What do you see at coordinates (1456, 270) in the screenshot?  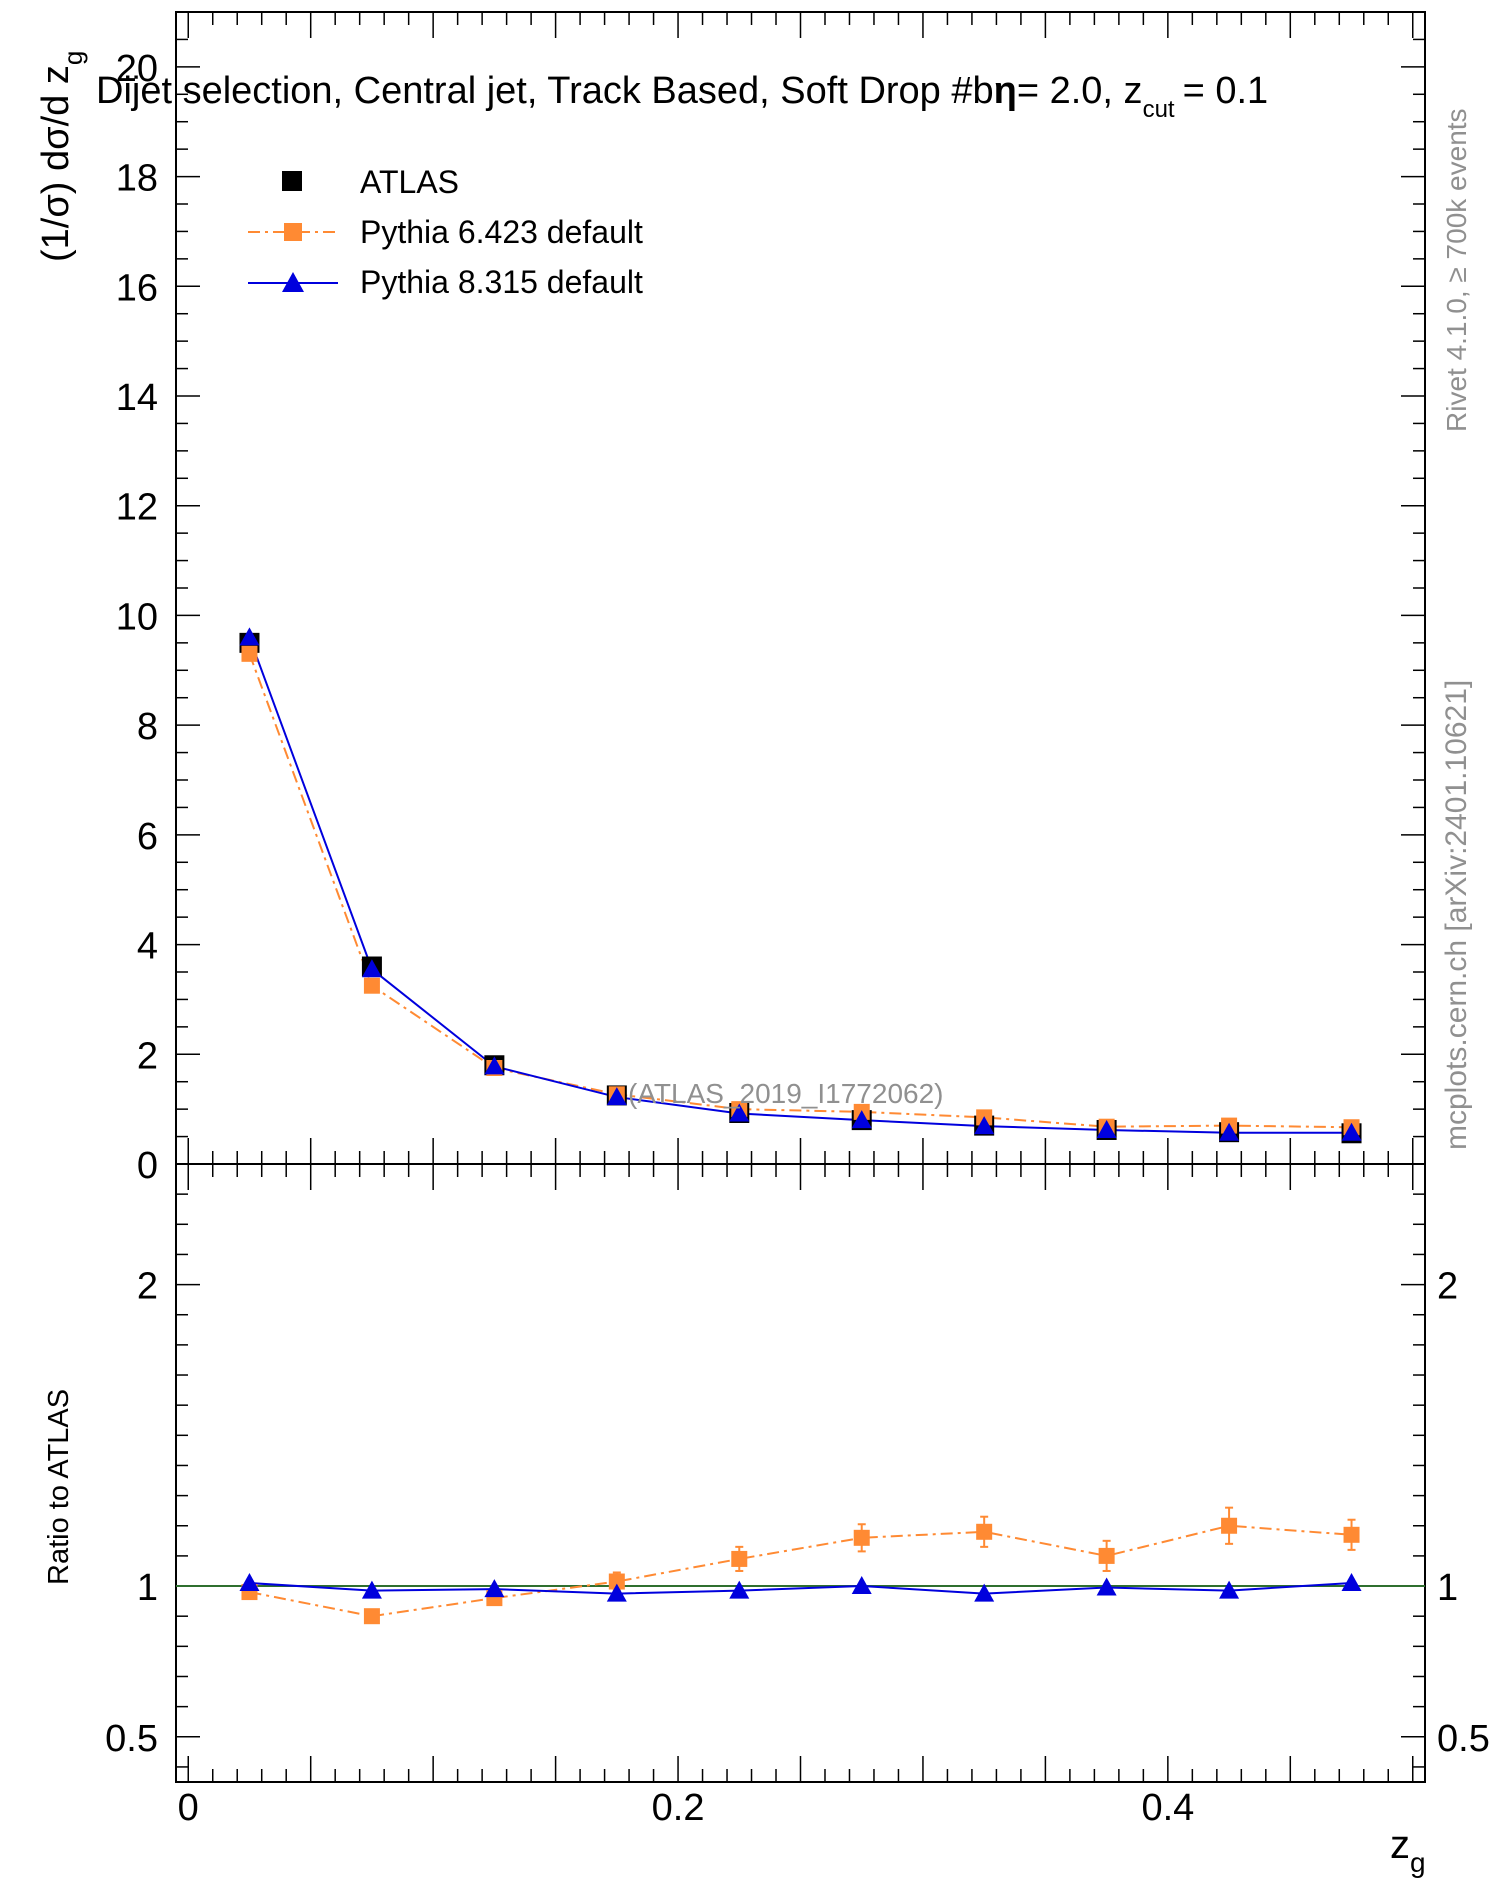 I see `rivet-label: Rivet 4.1.0, ≥ 700k events` at bounding box center [1456, 270].